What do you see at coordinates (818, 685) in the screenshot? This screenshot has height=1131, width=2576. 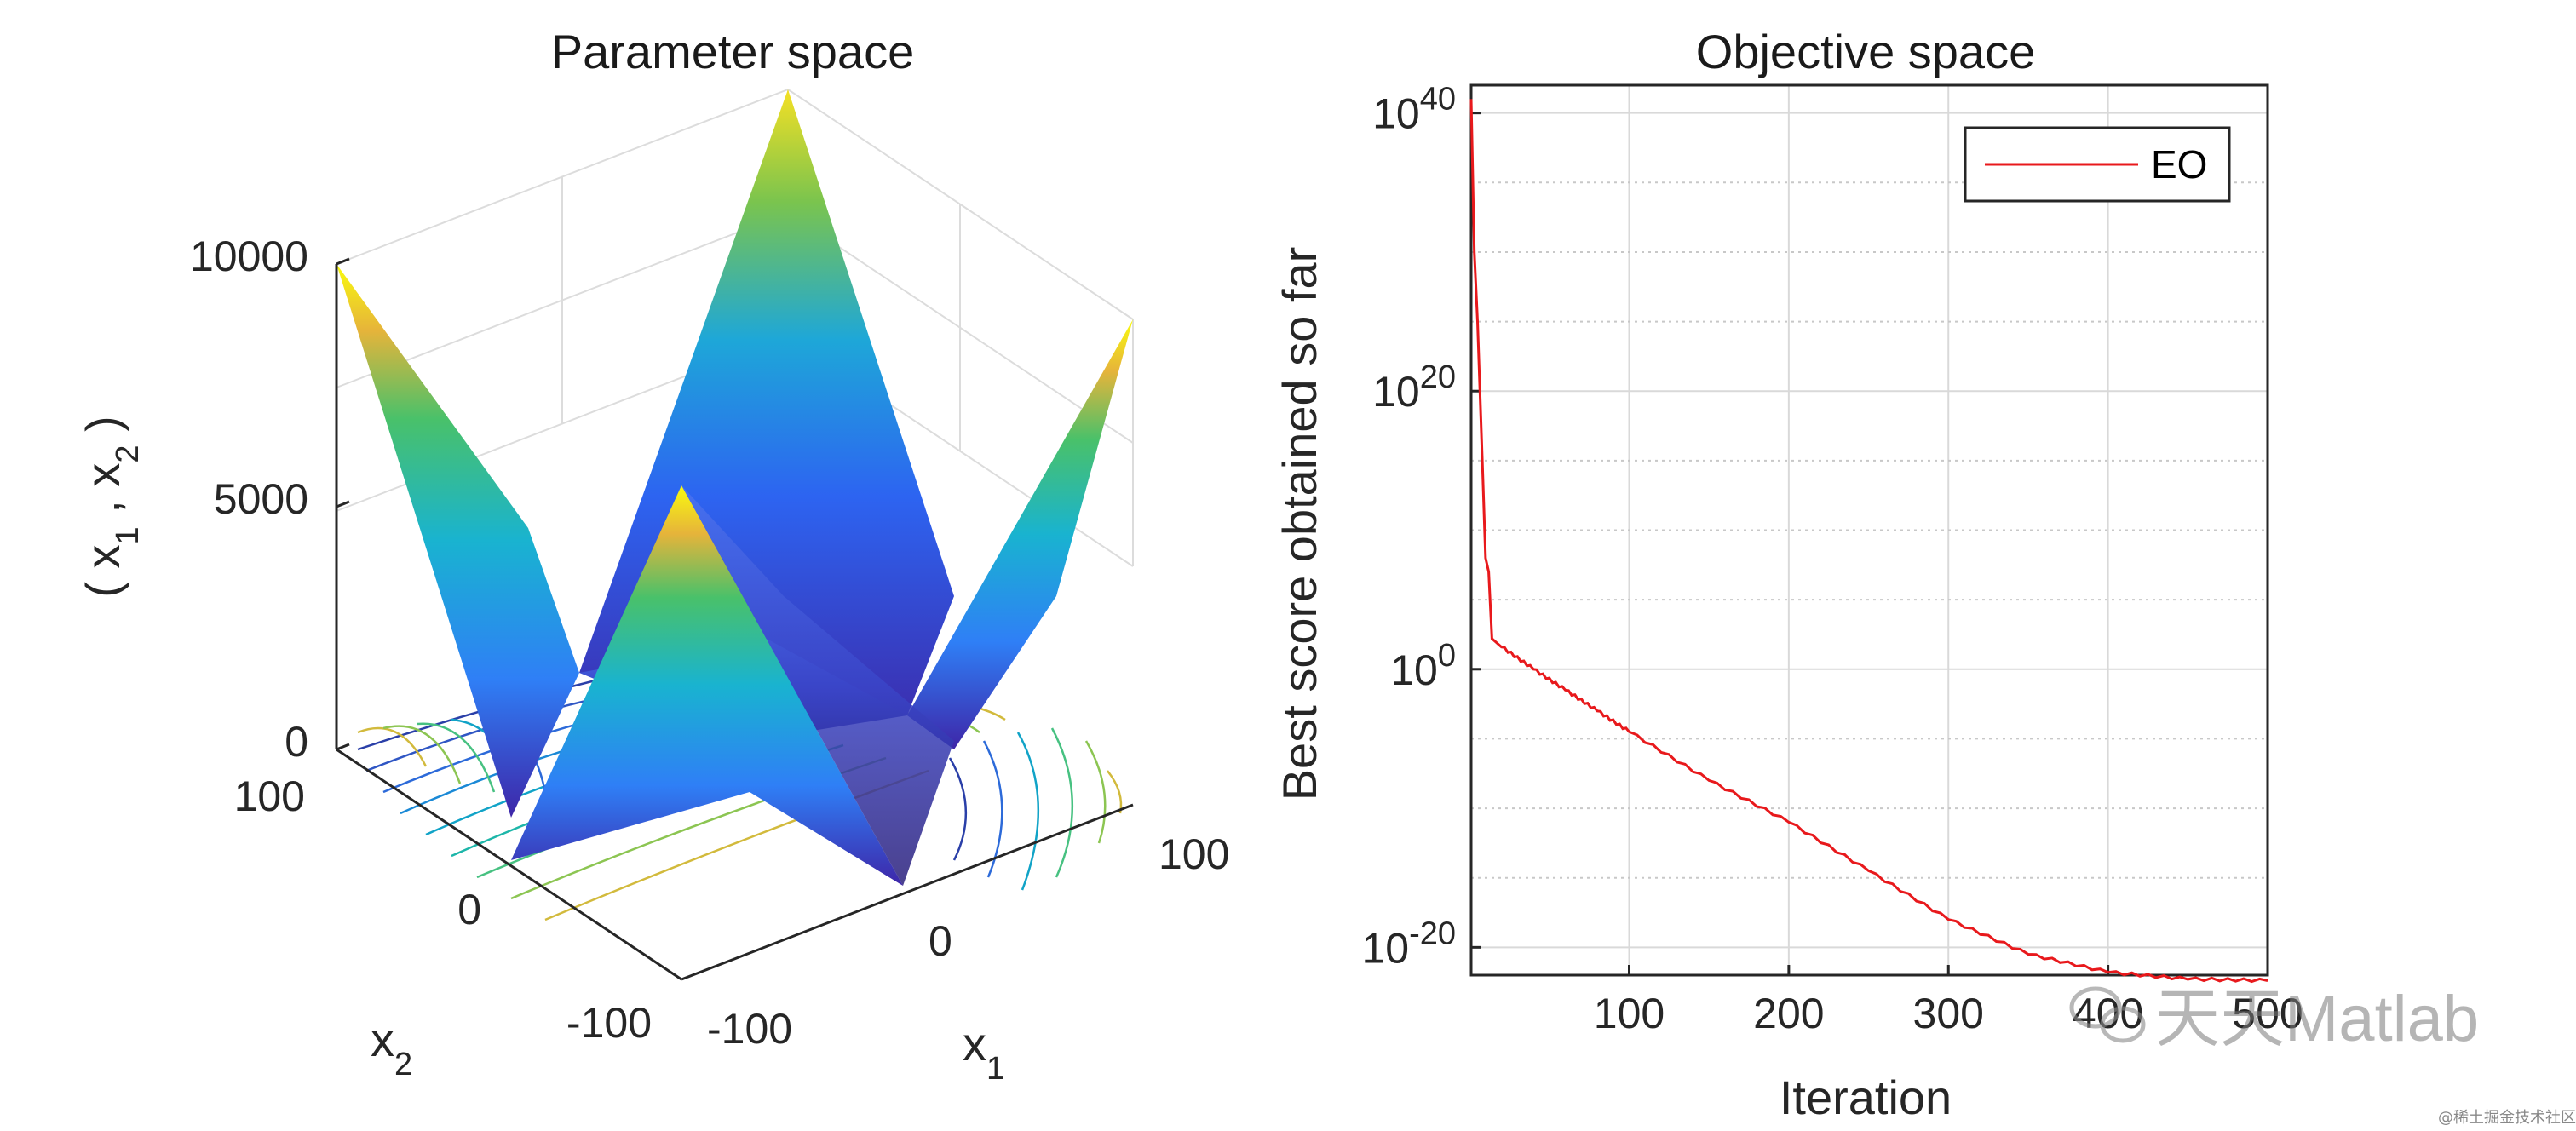 I see `surface-front-shadow` at bounding box center [818, 685].